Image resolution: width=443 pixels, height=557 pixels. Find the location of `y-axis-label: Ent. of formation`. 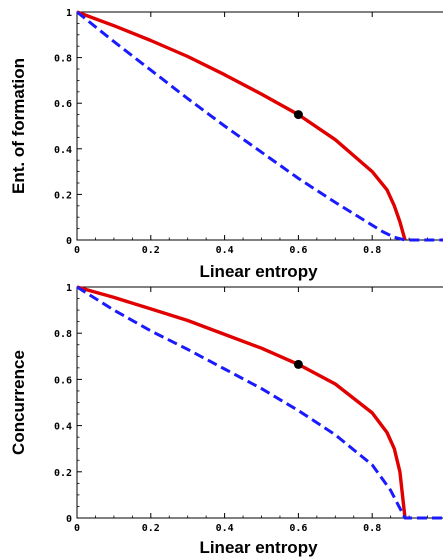

y-axis-label: Ent. of formation is located at coordinates (18, 126).